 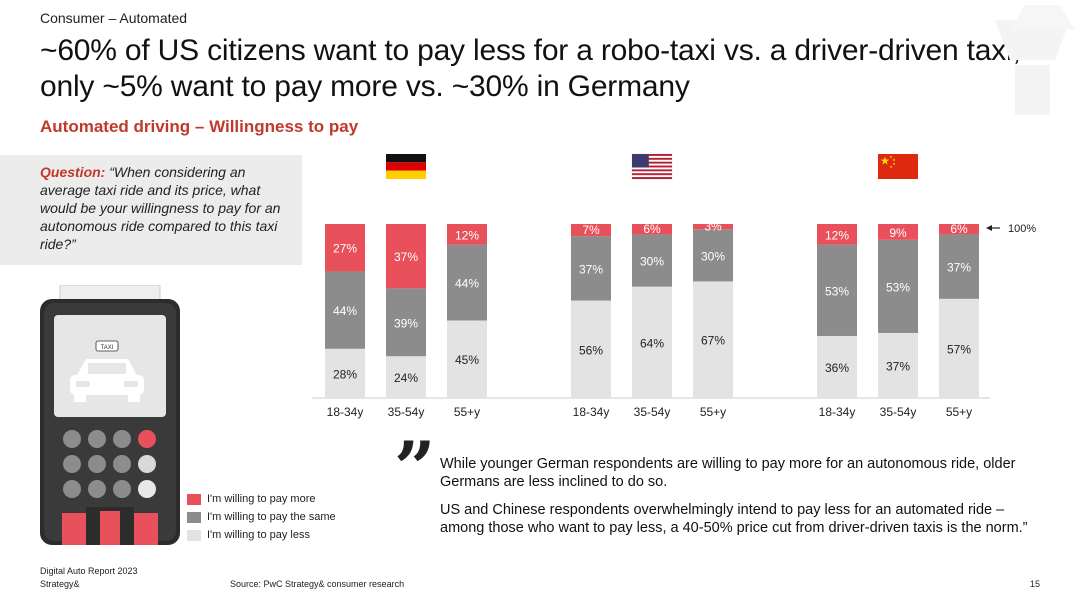 I want to click on data-label-pay-less: 37%, so click(x=898, y=366).